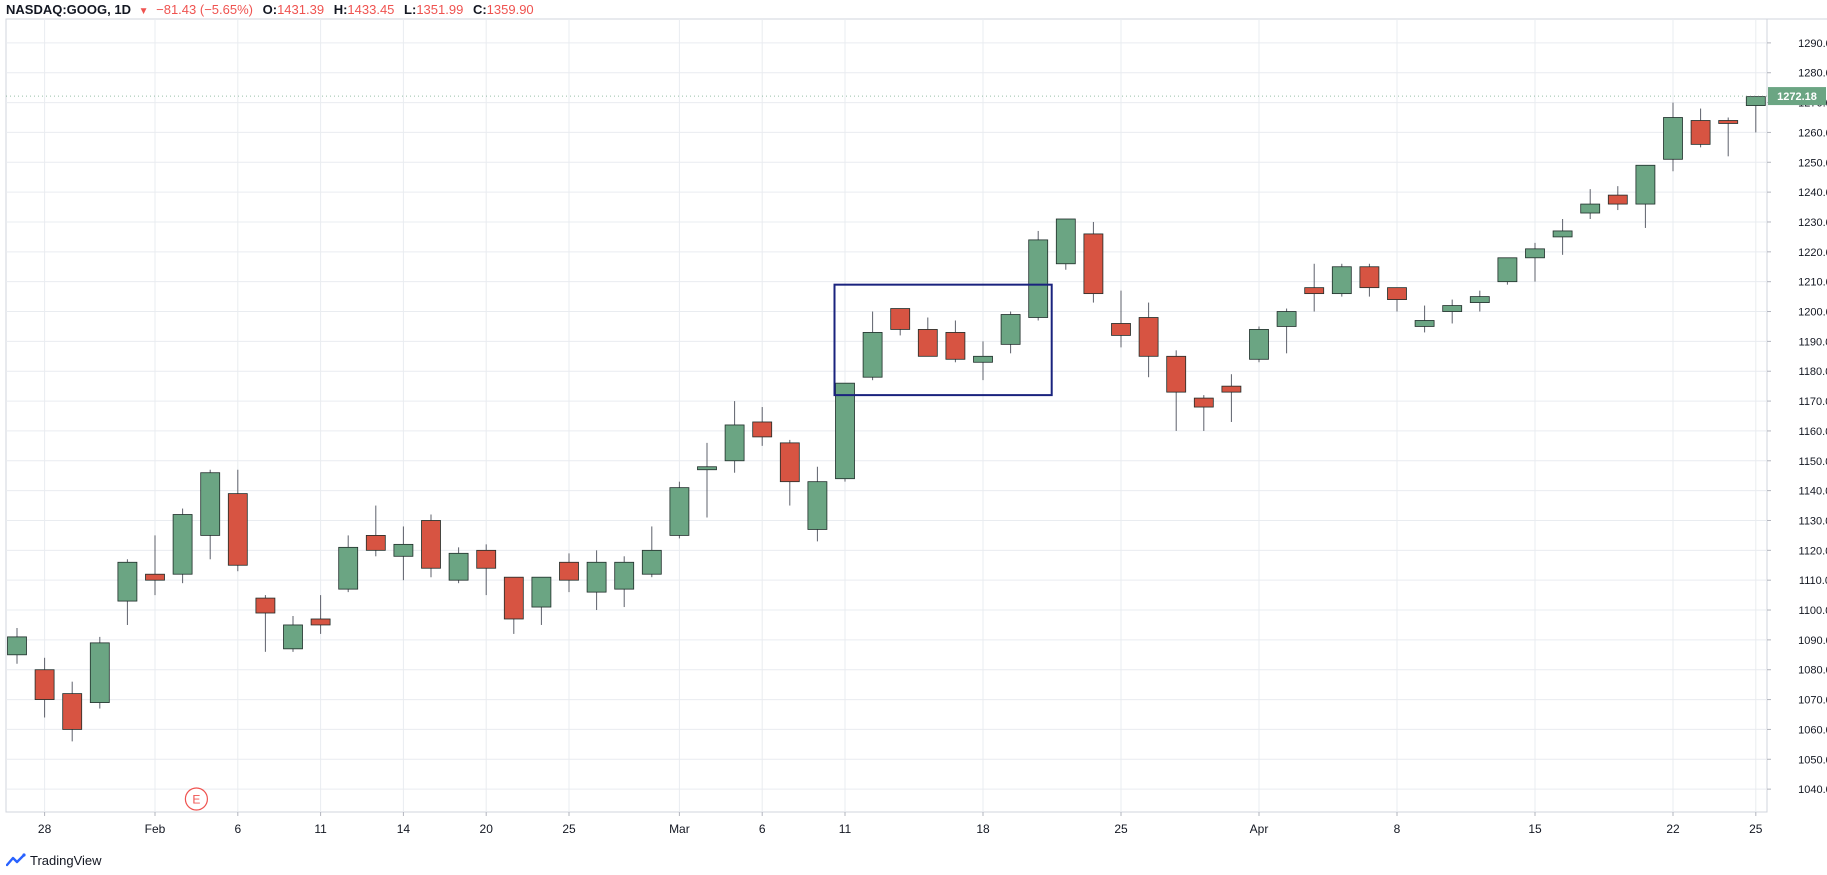 The height and width of the screenshot is (875, 1827). Describe the element at coordinates (1259, 829) in the screenshot. I see `date-tick-label: Apr` at that location.